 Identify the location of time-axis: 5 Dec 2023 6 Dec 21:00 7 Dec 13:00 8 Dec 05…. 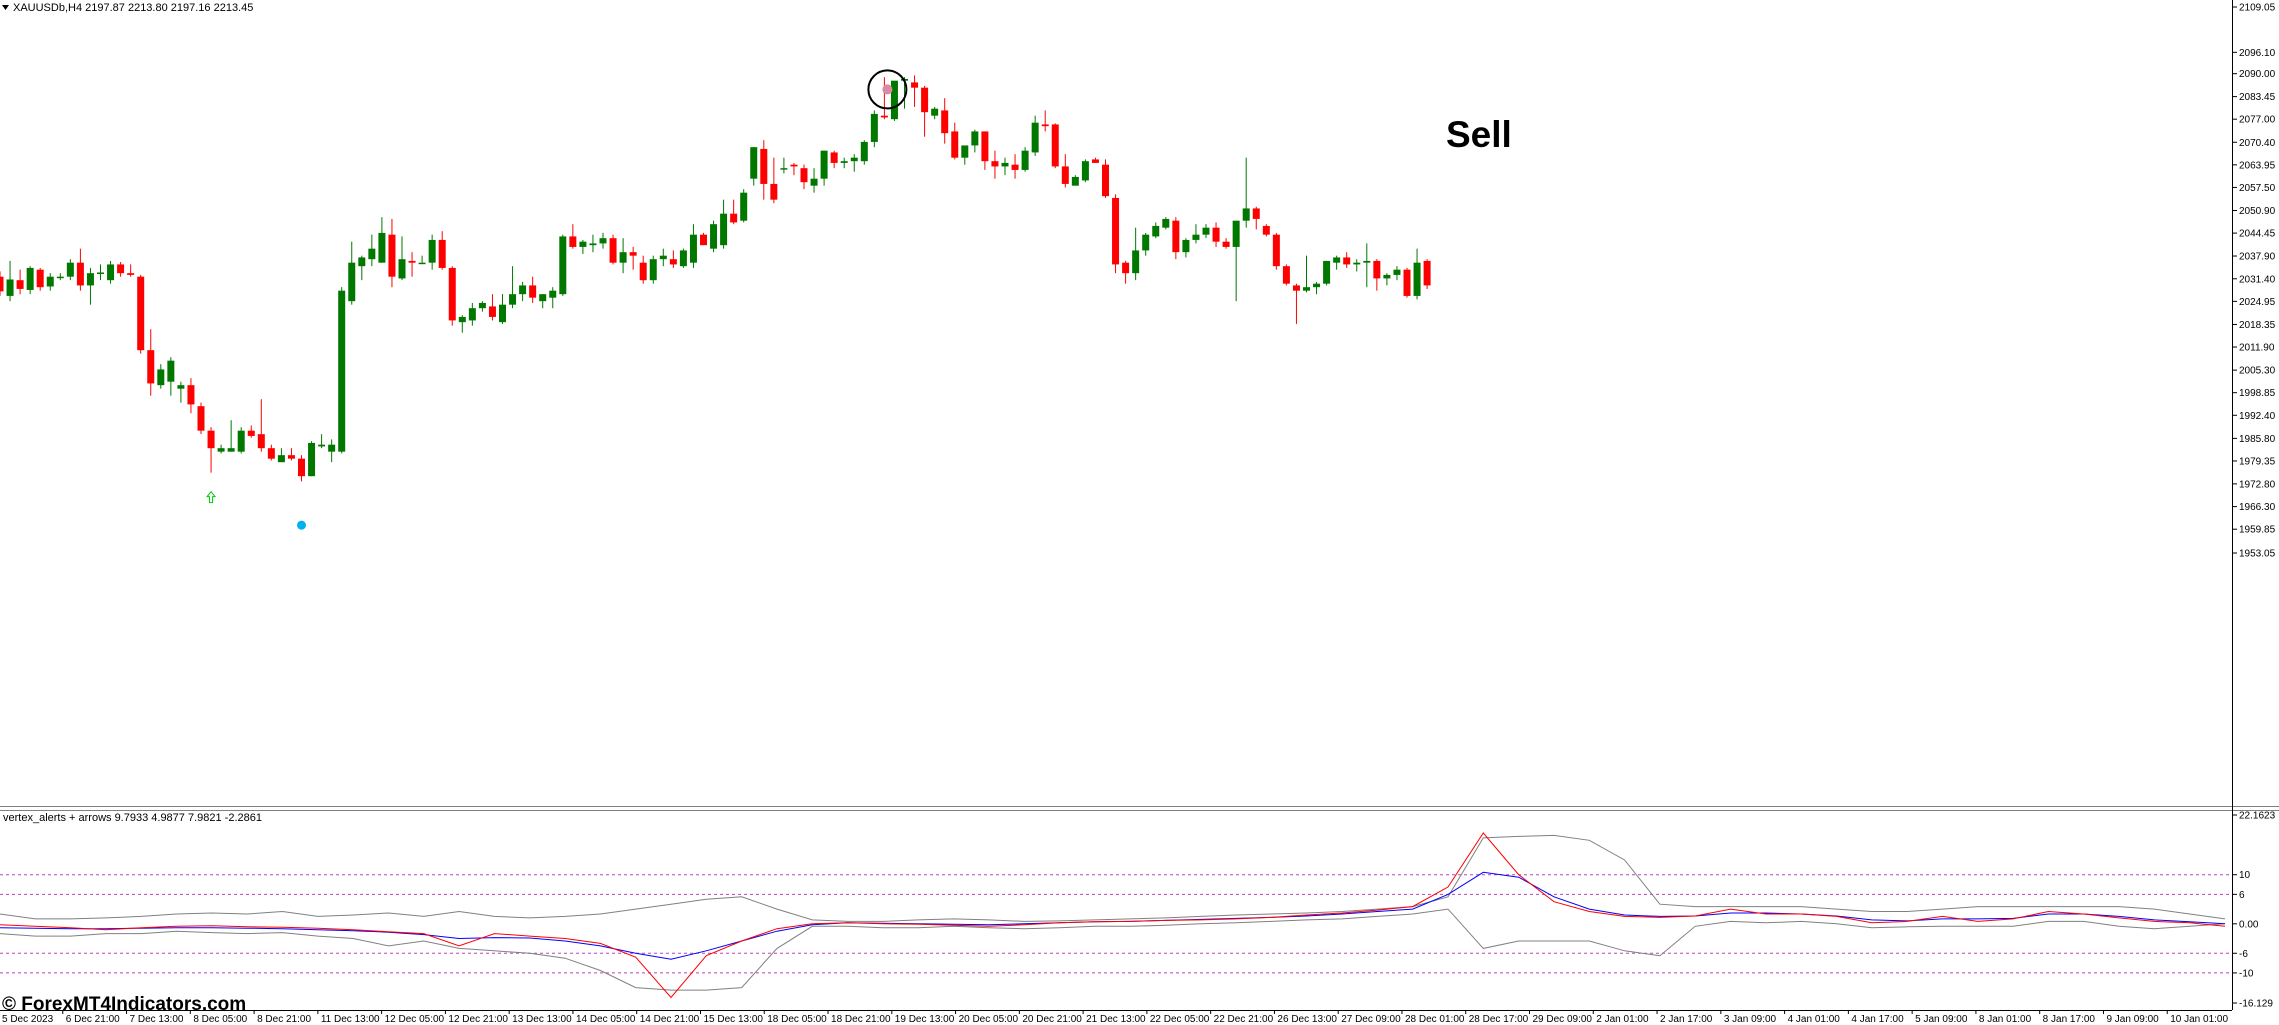
(1114, 1017).